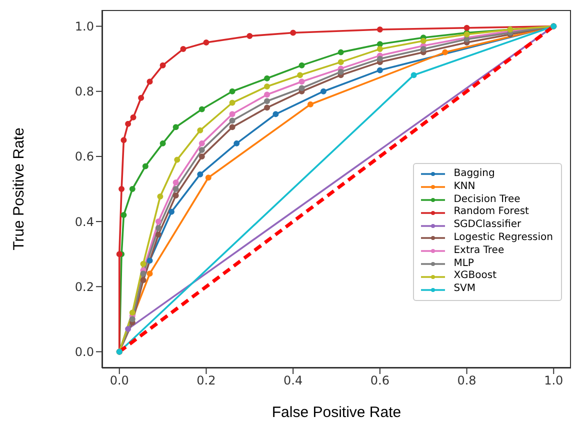  Describe the element at coordinates (465, 187) in the screenshot. I see `legend-label: KNN` at that location.